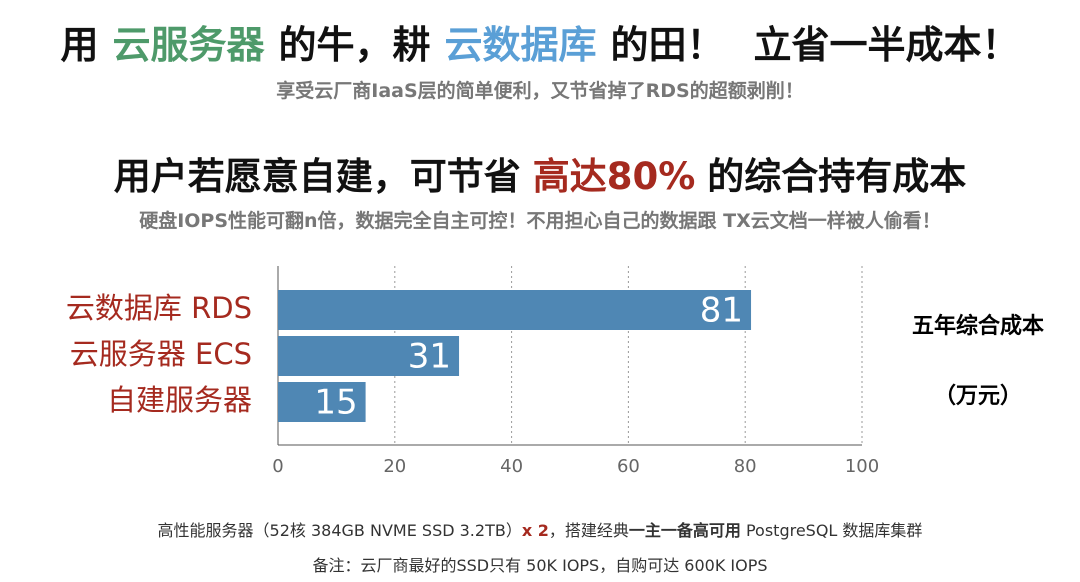 Image resolution: width=1080 pixels, height=582 pixels. I want to click on y-tick-label: 自建服务器, so click(179, 400).